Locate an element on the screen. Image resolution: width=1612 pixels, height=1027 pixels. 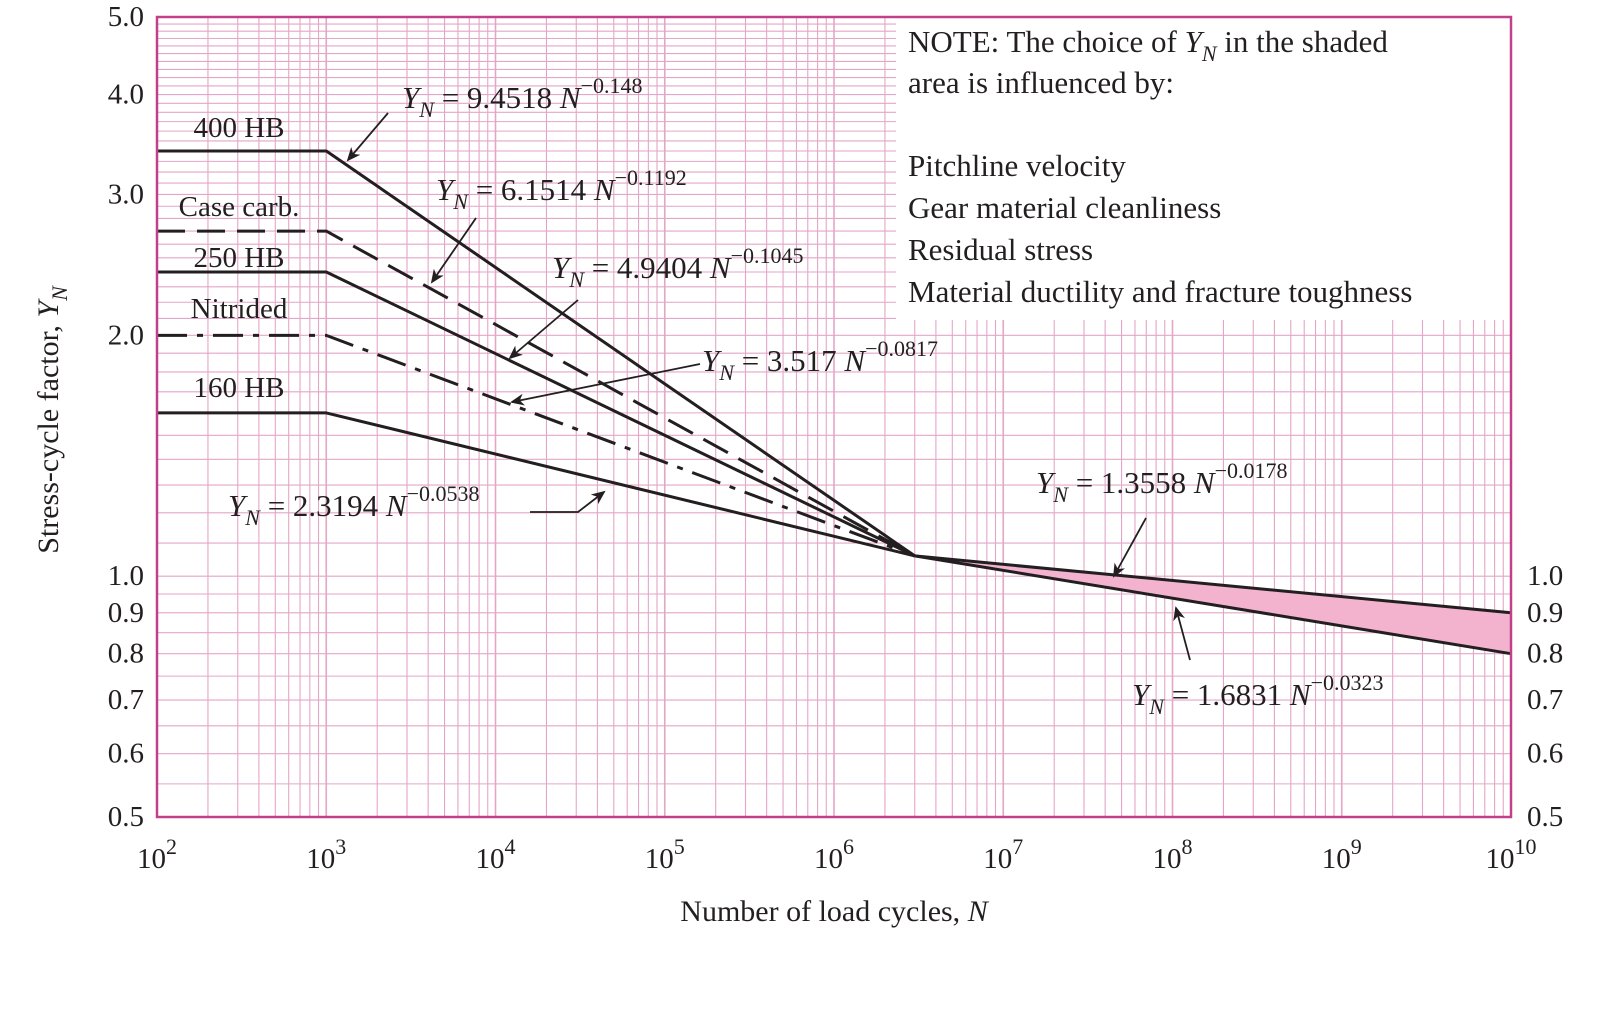
y-tick-label-left: 2.0 is located at coordinates (126, 335).